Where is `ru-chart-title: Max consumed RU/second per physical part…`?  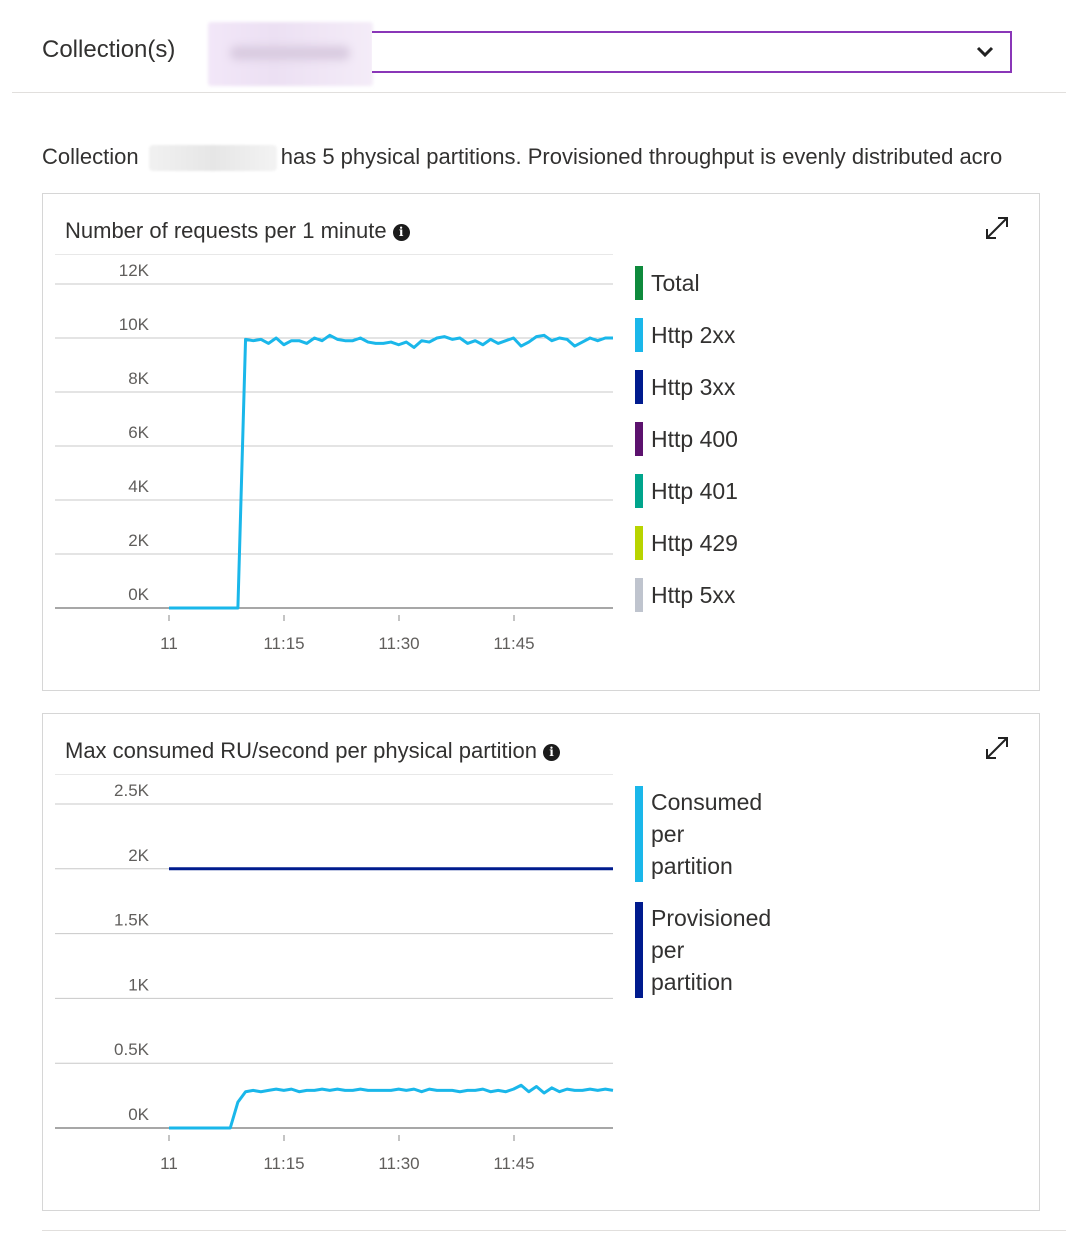 ru-chart-title: Max consumed RU/second per physical part… is located at coordinates (313, 751).